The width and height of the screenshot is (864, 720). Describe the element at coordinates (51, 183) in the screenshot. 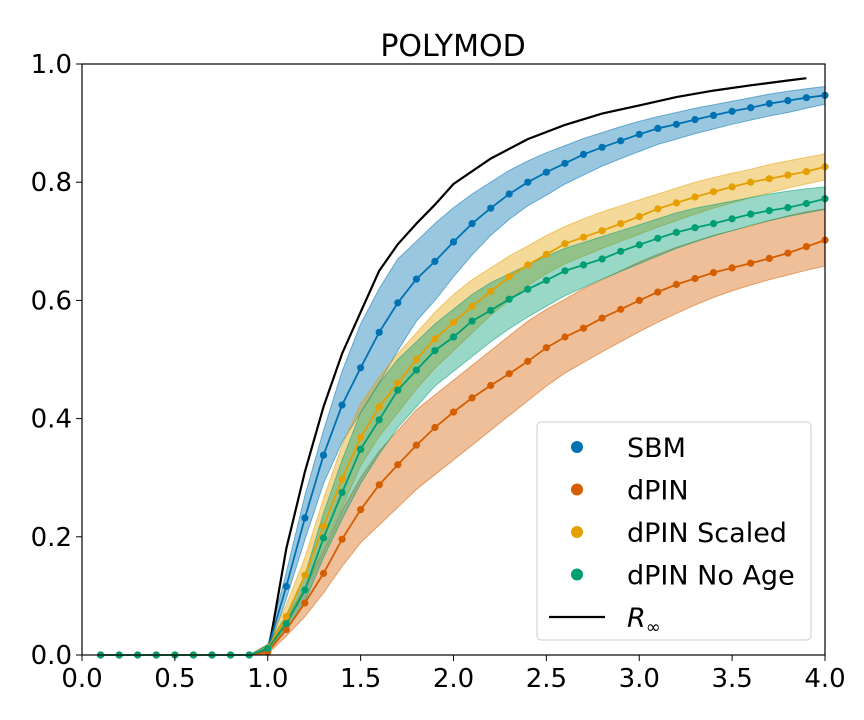

I see `y-tick-label: 0.8` at that location.